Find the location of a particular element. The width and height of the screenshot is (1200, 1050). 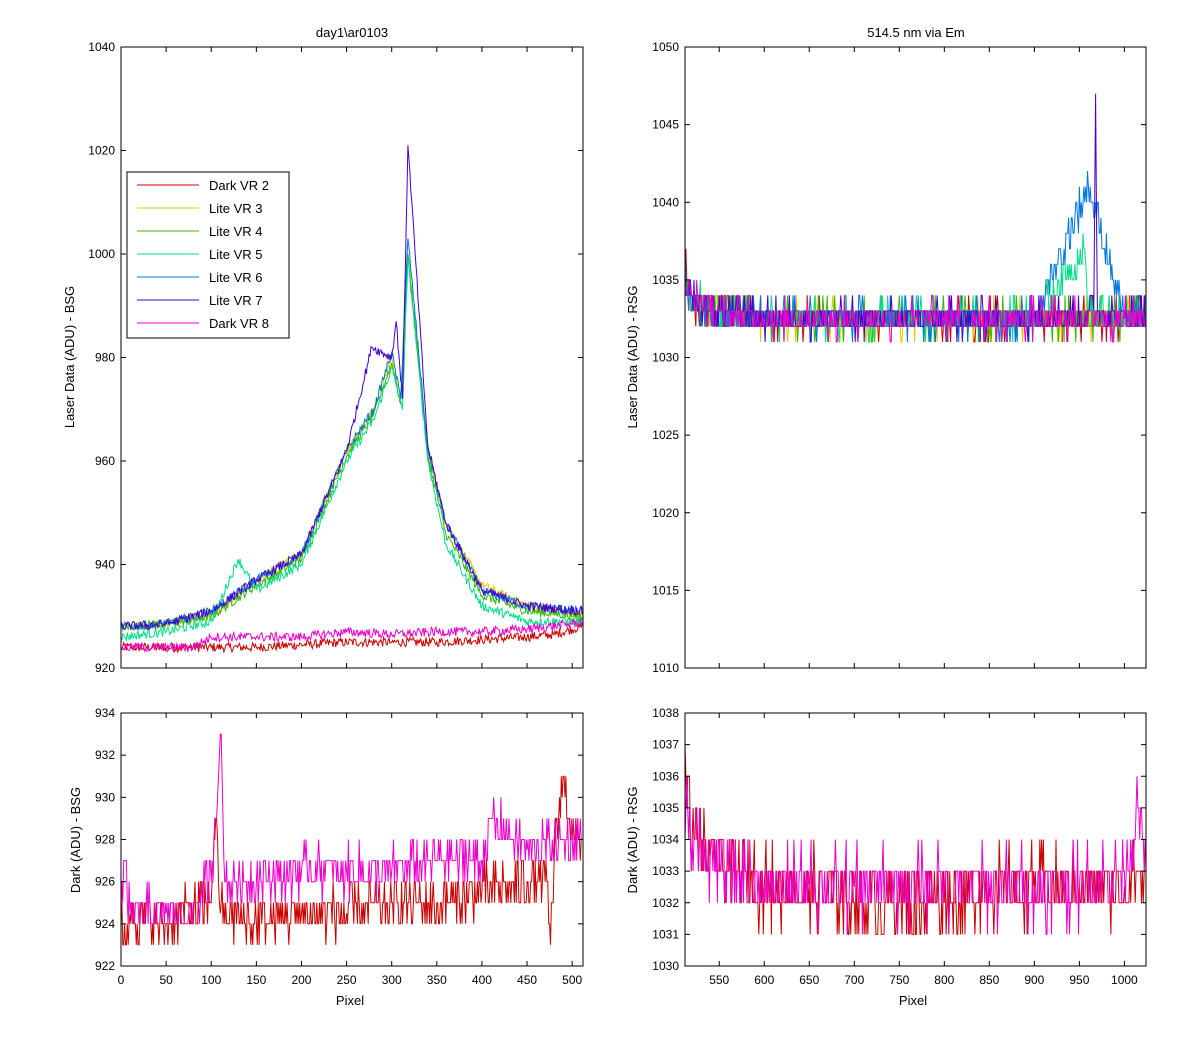

top-left-ytick-label: 920 is located at coordinates (105, 668).